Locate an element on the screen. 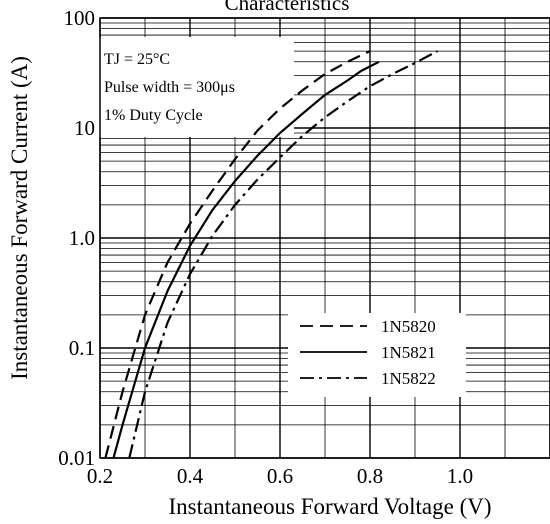  annotation-tj: TJ = 25°C is located at coordinates (137, 59).